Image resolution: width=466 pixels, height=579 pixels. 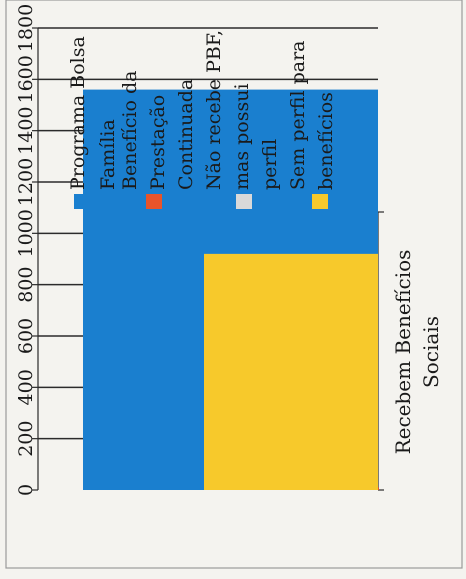 I want to click on legend-label: Prestação, so click(x=158, y=142).